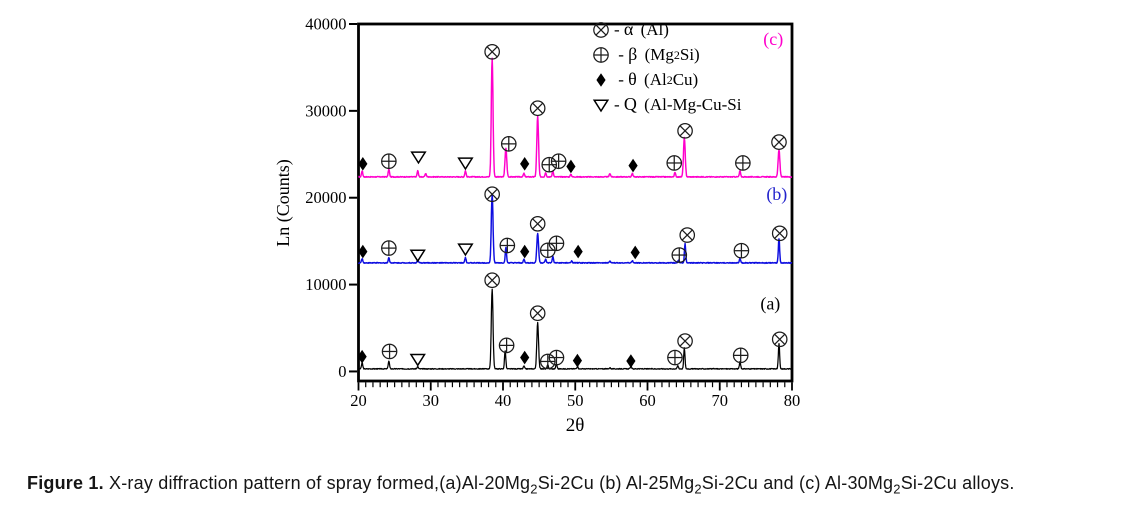  Describe the element at coordinates (773, 39) in the screenshot. I see `series-label-c: (c)` at that location.